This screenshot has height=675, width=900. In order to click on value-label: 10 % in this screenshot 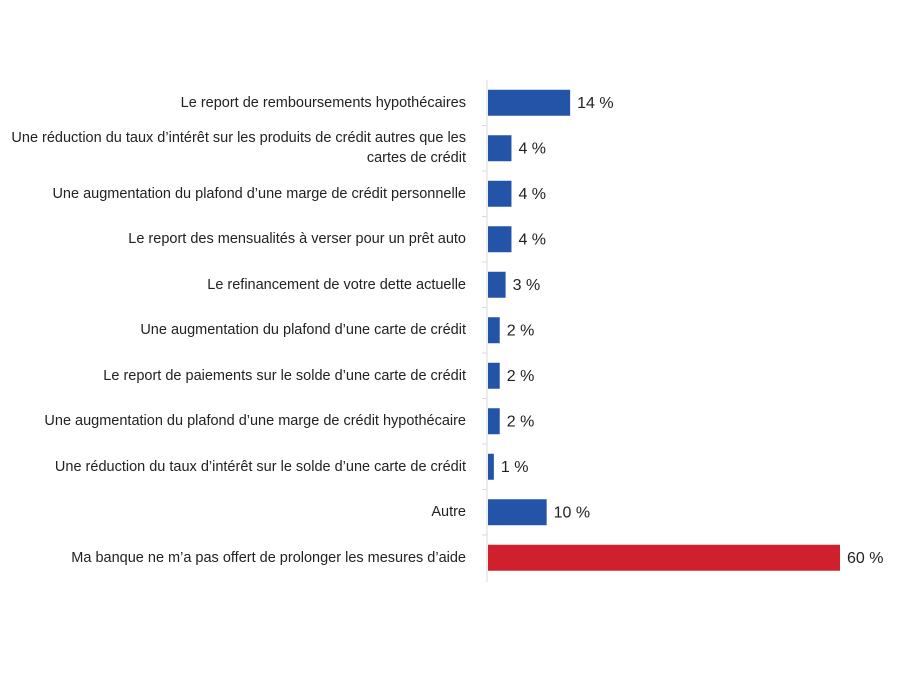, I will do `click(572, 512)`.